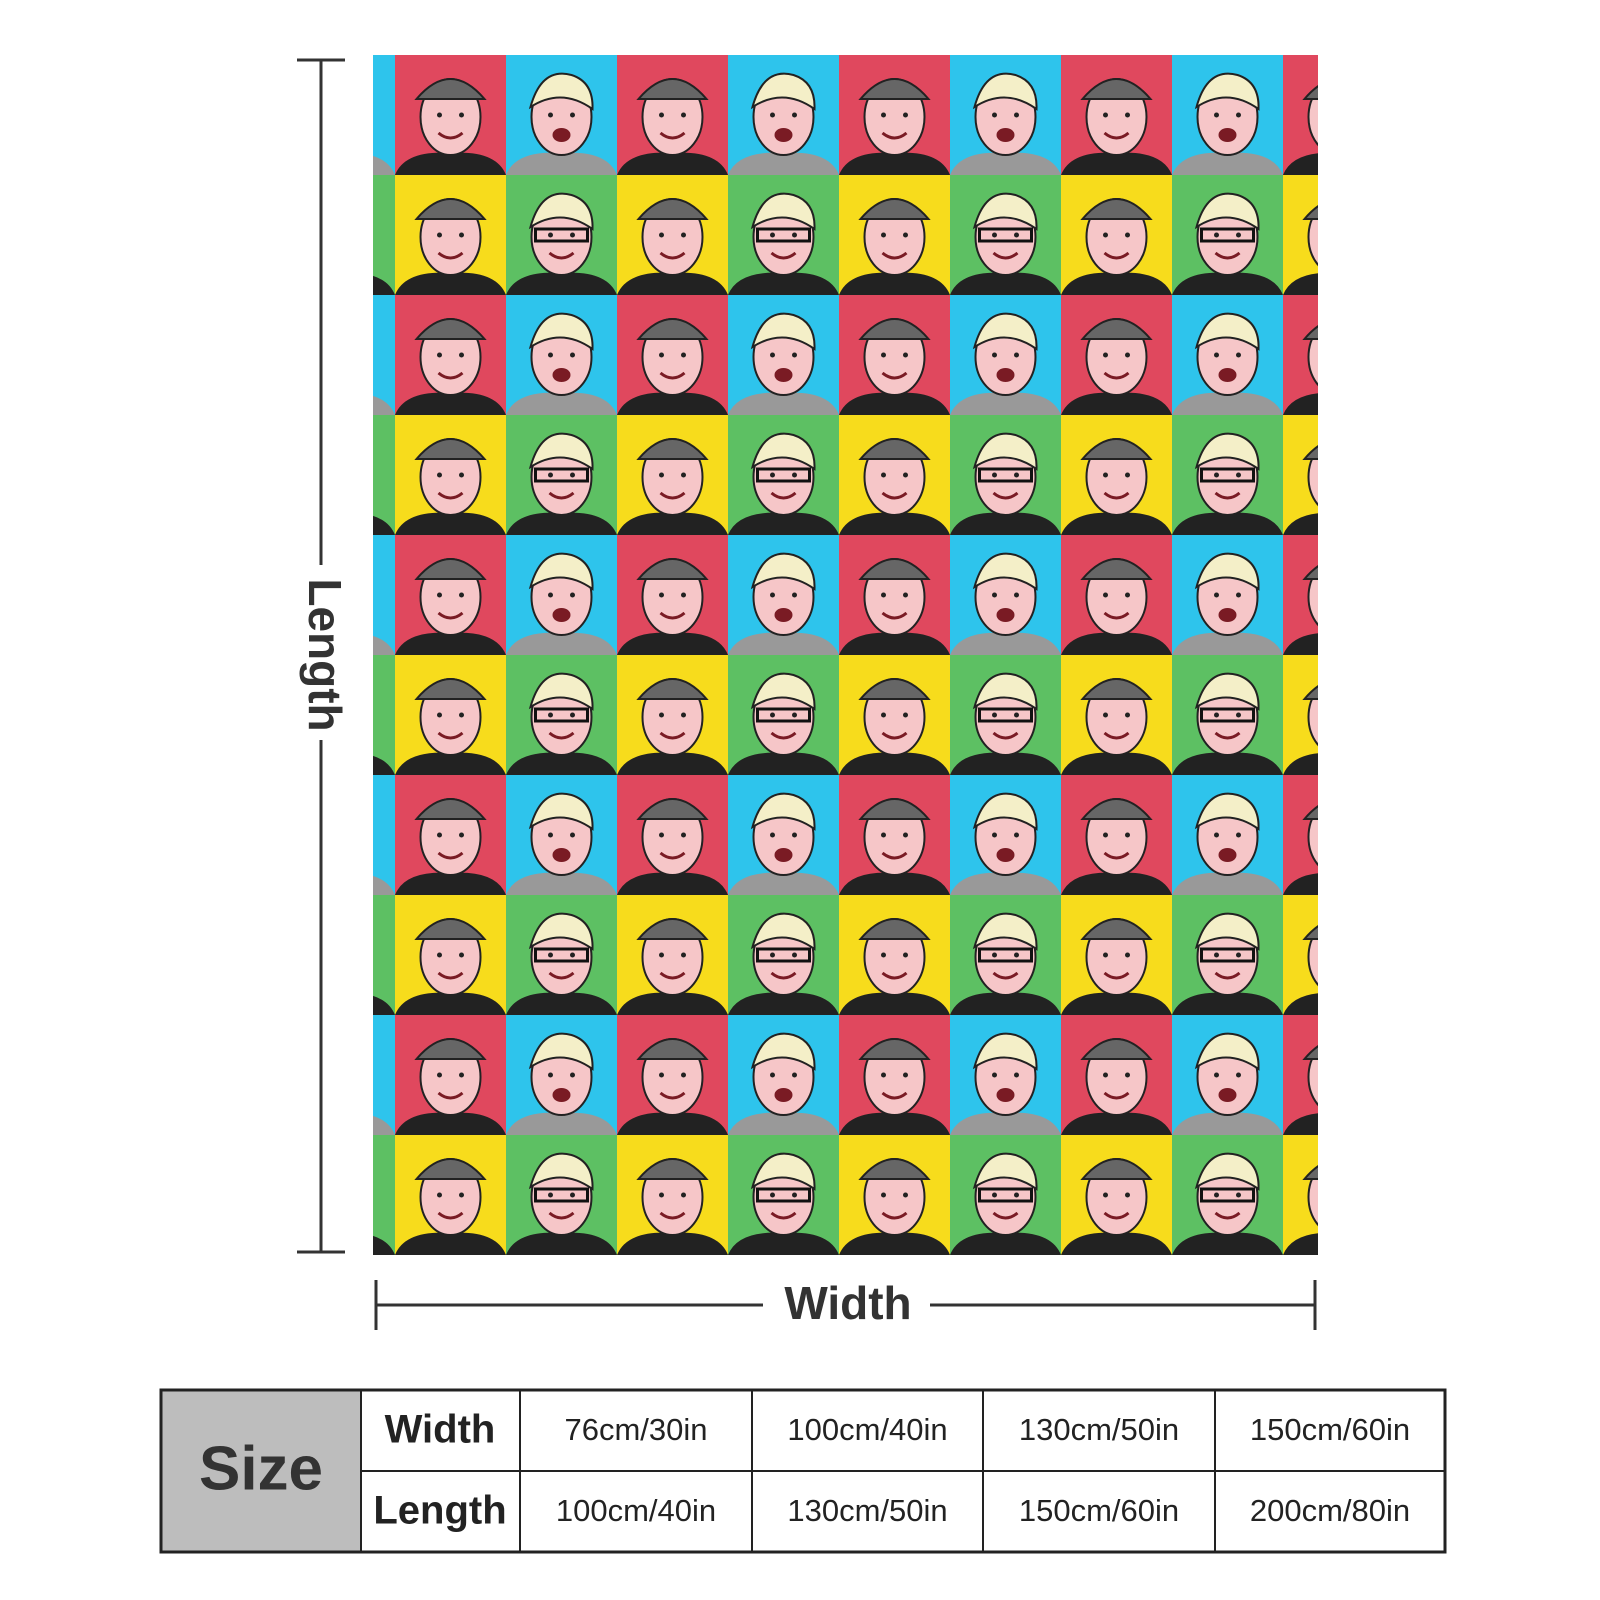 This screenshot has width=1600, height=1600. Describe the element at coordinates (1330, 1510) in the screenshot. I see `size-value: 200cm/80in` at that location.